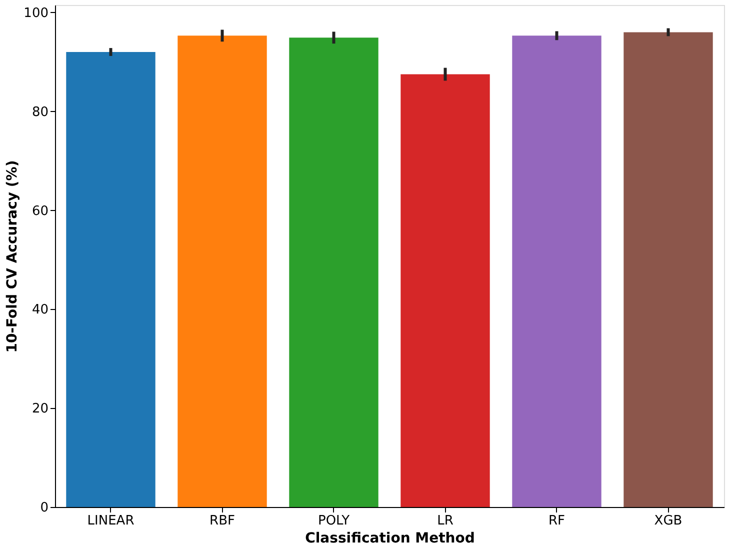 Image resolution: width=729 pixels, height=550 pixels. Describe the element at coordinates (668, 521) in the screenshot. I see `x-tick-label: XGB` at that location.